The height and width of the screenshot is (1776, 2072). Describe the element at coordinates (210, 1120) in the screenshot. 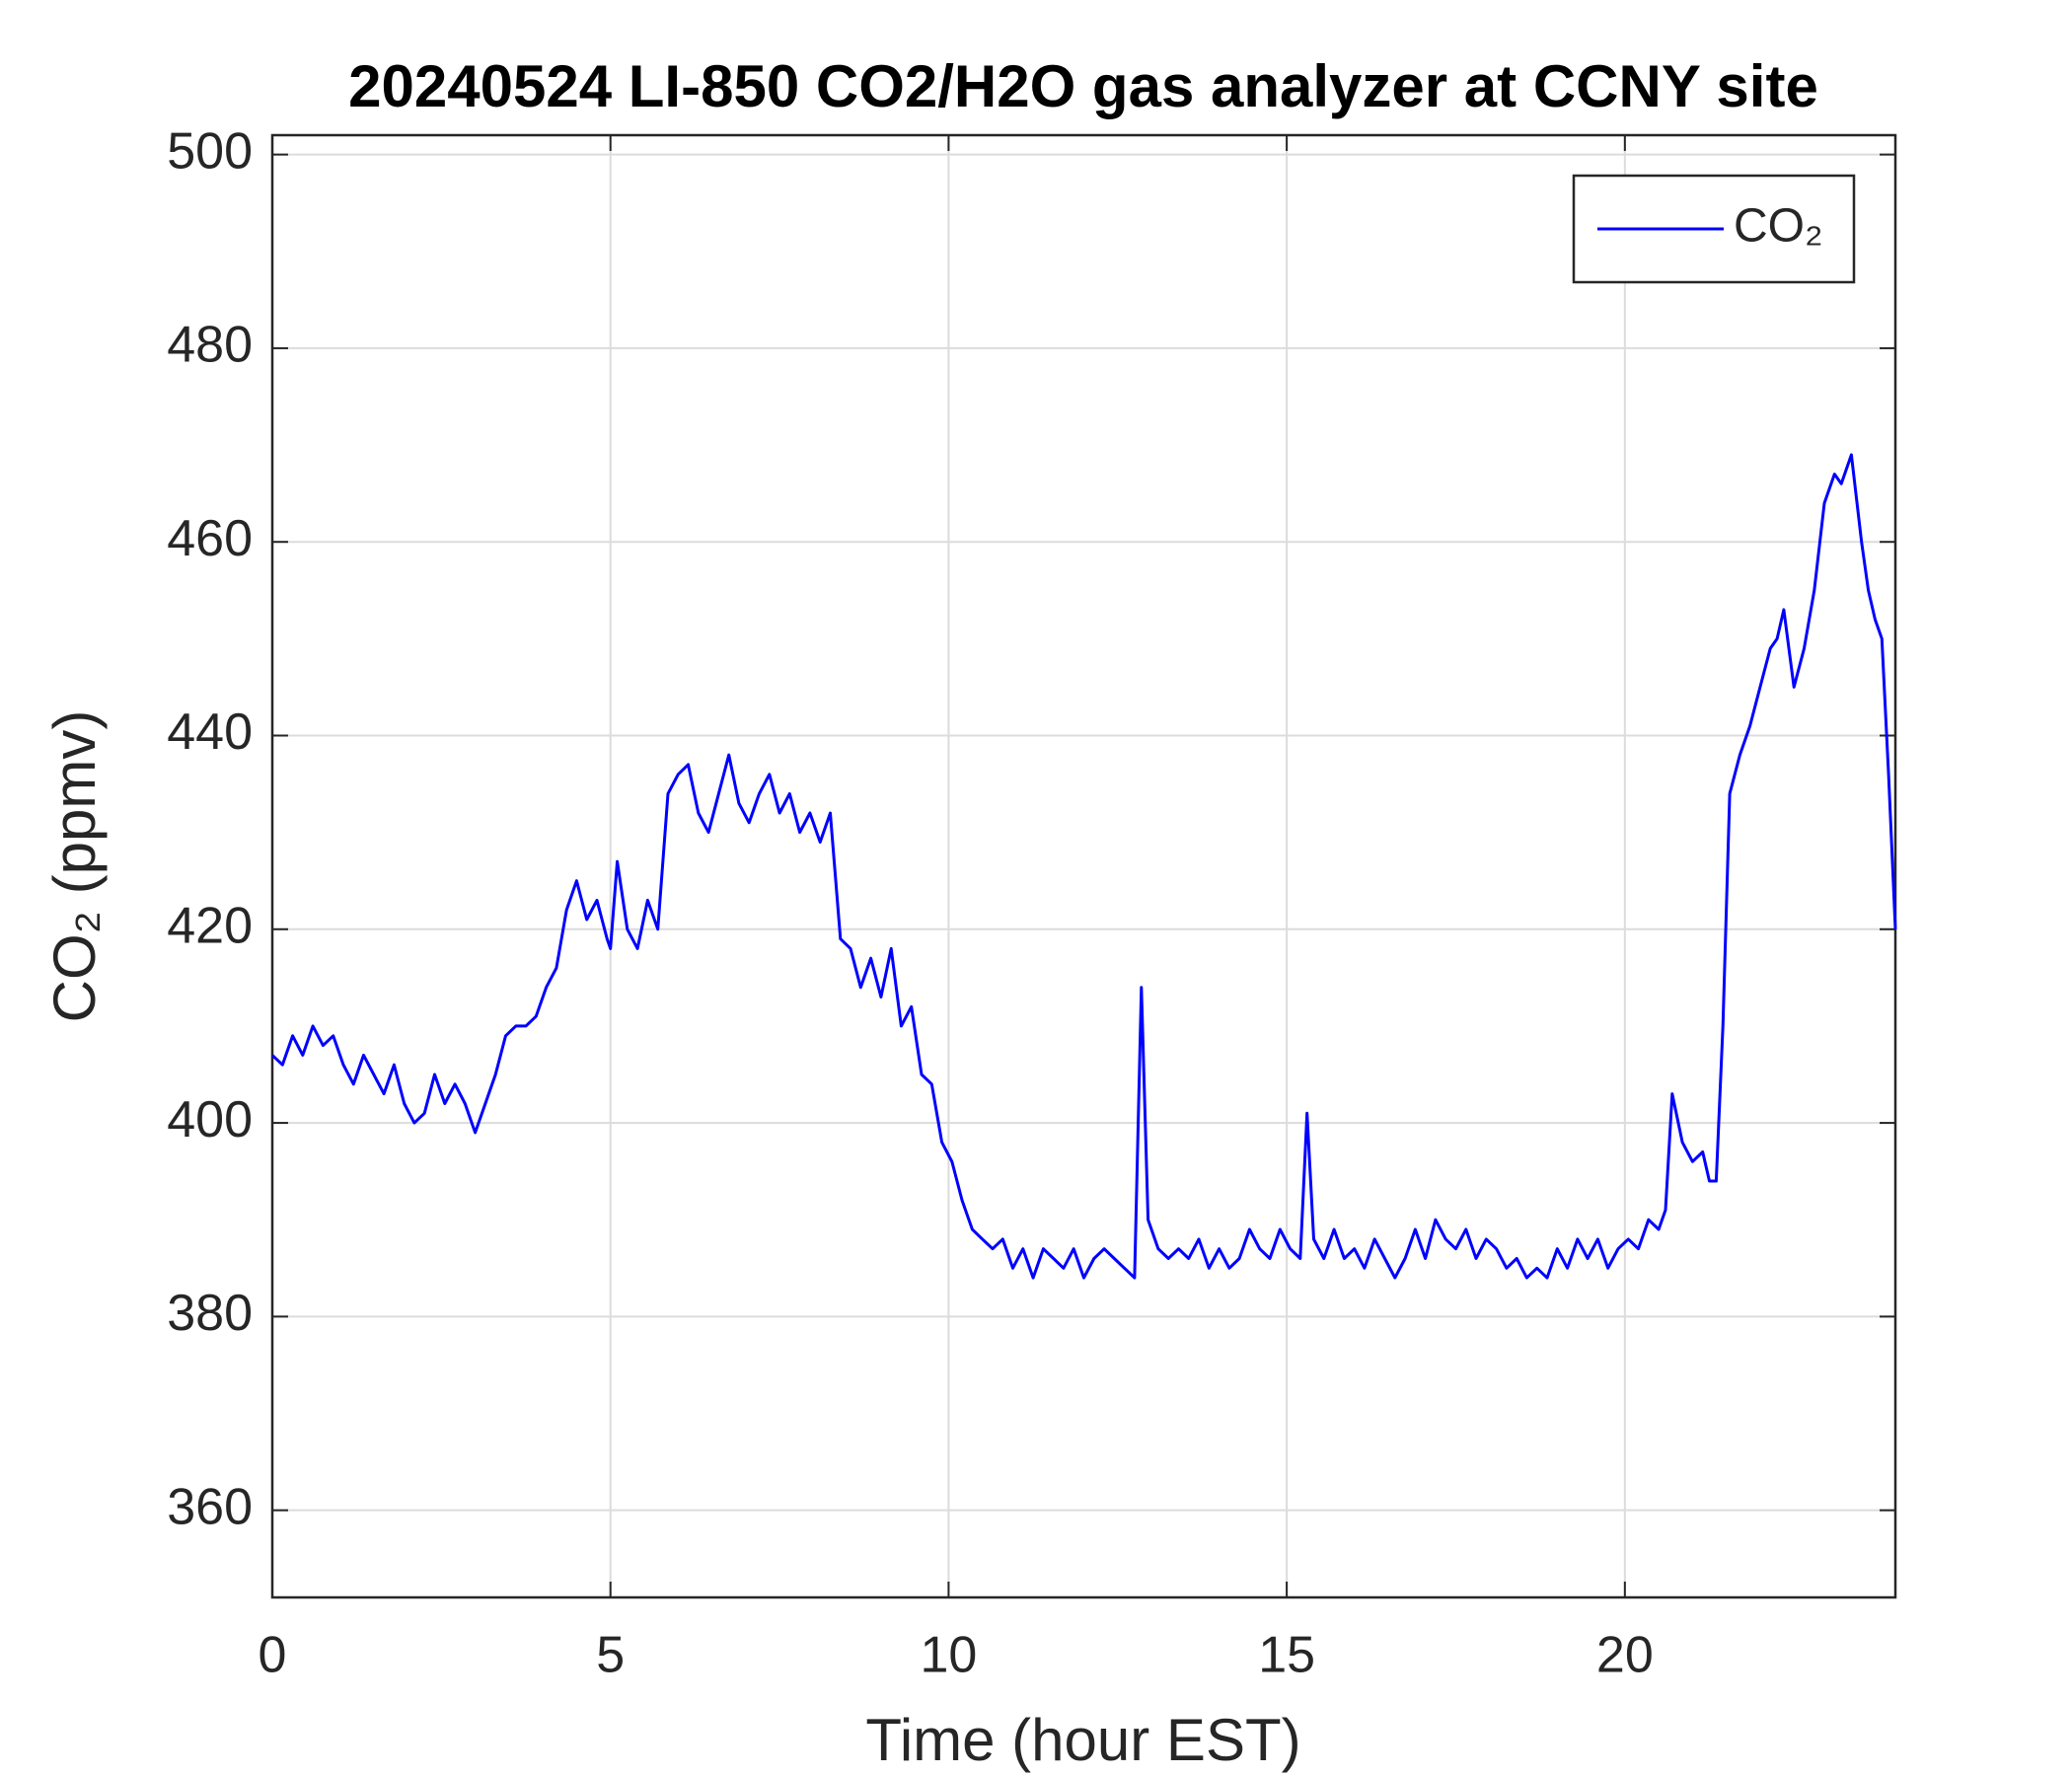

I see `y-tick-label: 400` at that location.